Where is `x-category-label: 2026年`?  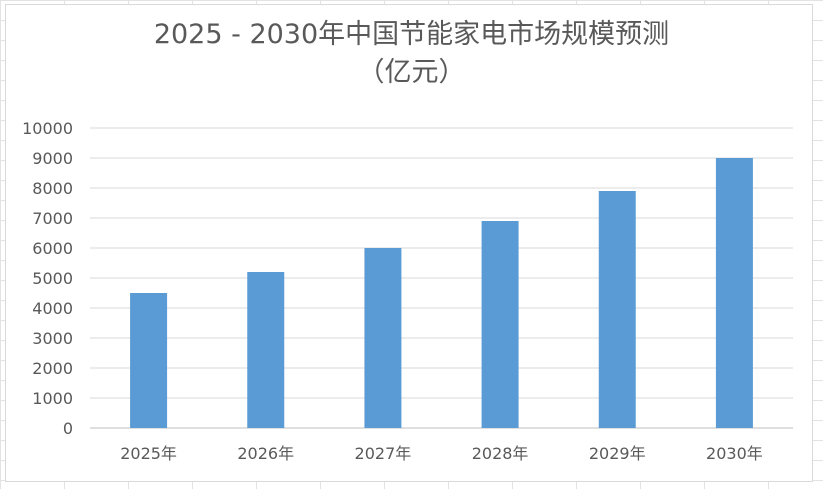 x-category-label: 2026年 is located at coordinates (265, 453).